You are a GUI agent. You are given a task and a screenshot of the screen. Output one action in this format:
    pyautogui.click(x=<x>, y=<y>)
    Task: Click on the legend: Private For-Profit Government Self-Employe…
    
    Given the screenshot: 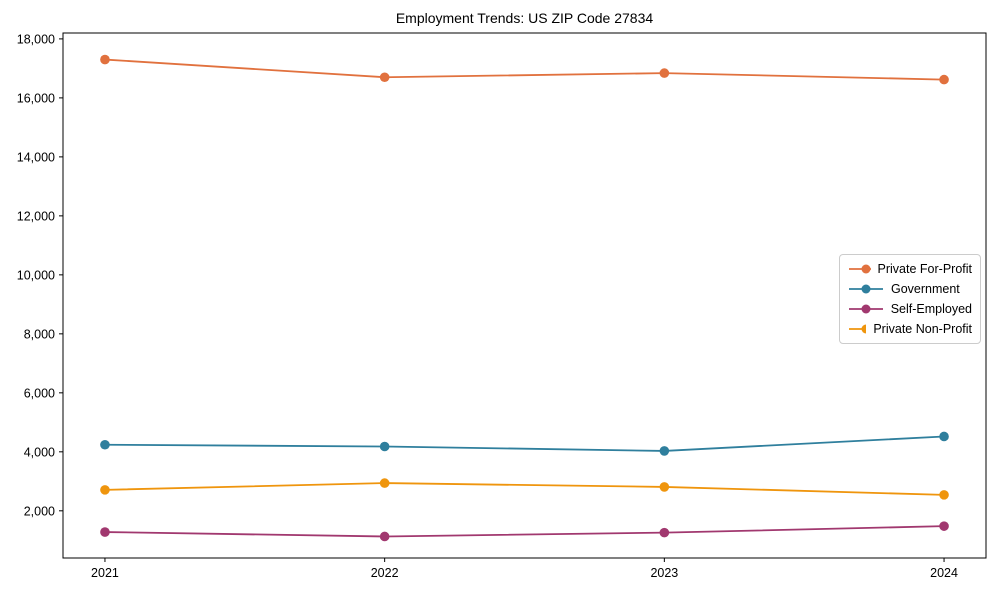 What is the action you would take?
    pyautogui.click(x=910, y=299)
    